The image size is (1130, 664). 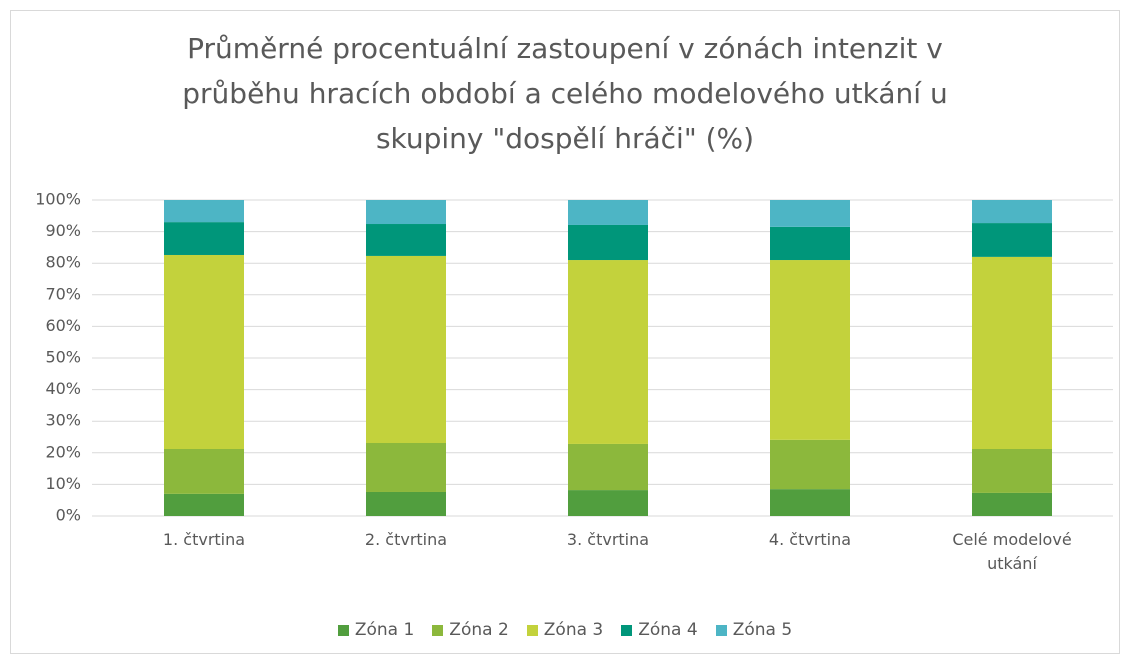 What do you see at coordinates (63, 357) in the screenshot?
I see `y-tick-label: 50%` at bounding box center [63, 357].